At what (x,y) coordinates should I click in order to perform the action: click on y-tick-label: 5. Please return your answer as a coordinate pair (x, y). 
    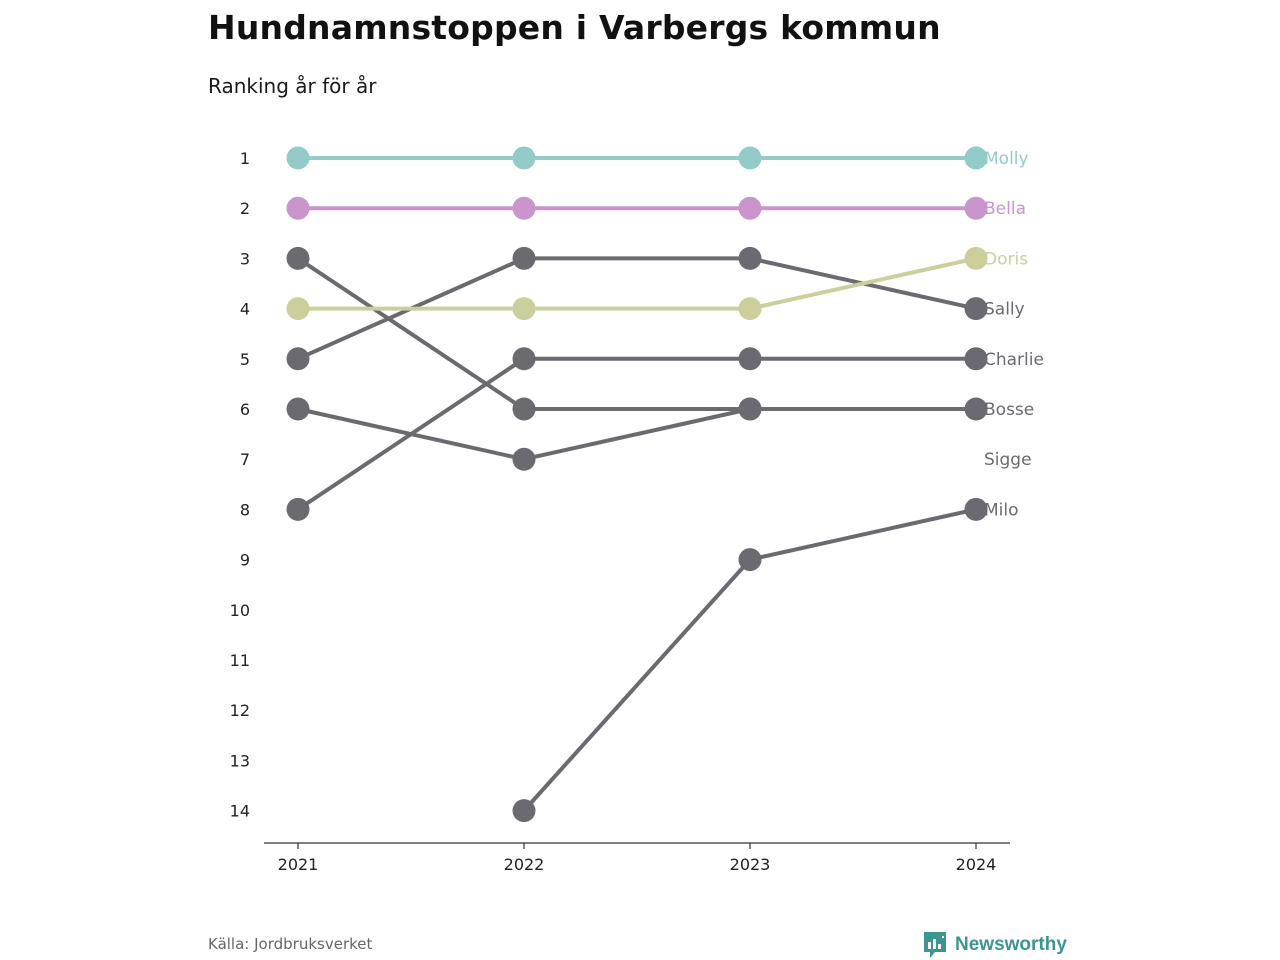
    Looking at the image, I should click on (245, 359).